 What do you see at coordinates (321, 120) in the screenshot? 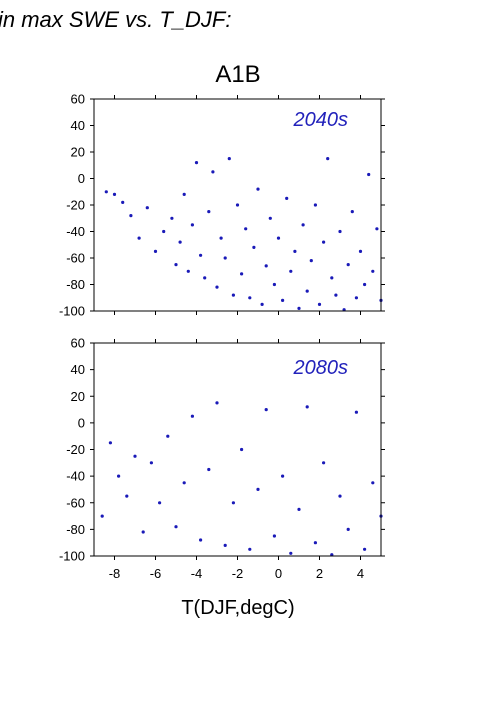
I see `period-label: 2040s` at bounding box center [321, 120].